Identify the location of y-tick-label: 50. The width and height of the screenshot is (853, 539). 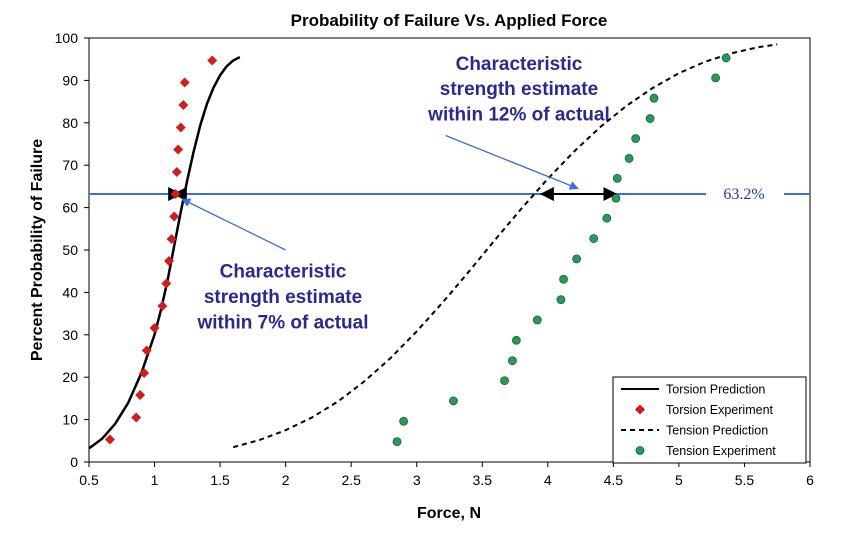
(70, 250).